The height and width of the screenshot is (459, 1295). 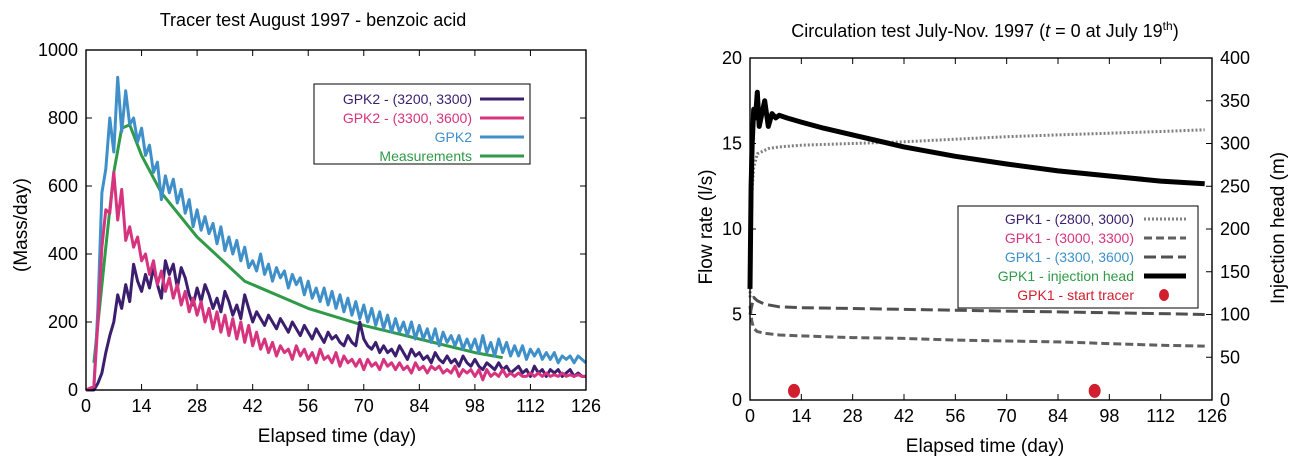 What do you see at coordinates (454, 137) in the screenshot?
I see `legend-label: GPK2` at bounding box center [454, 137].